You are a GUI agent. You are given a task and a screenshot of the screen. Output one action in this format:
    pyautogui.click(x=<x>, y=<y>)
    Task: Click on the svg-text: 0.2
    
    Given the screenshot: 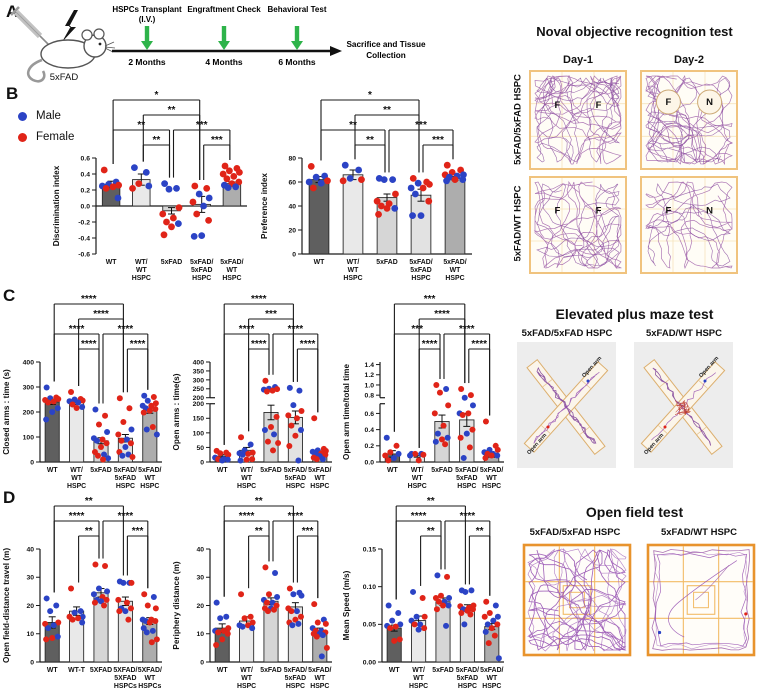 What is the action you would take?
    pyautogui.click(x=86, y=190)
    